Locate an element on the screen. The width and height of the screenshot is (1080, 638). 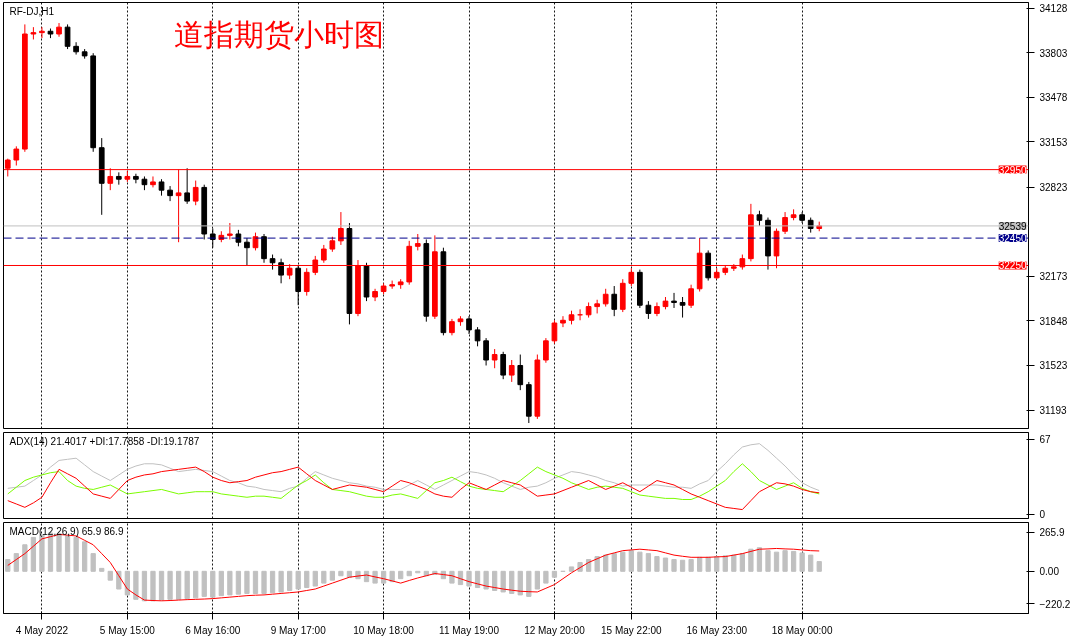
annotation: ADX(14) 21.4017 +DI:17.7858 -DI:19.1787 is located at coordinates (104, 441).